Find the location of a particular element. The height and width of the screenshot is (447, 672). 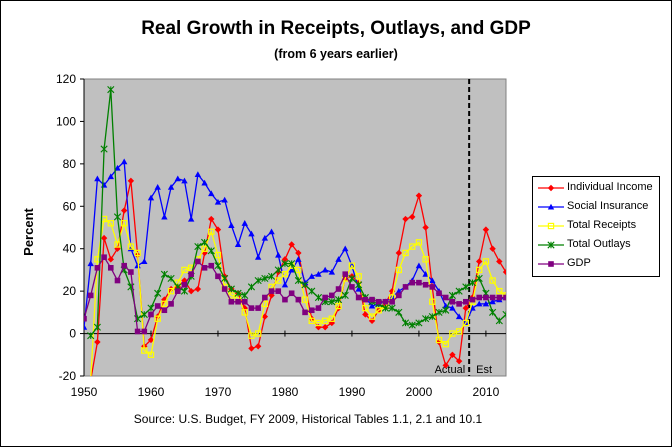

x-tick-label: 1980 is located at coordinates (285, 392).